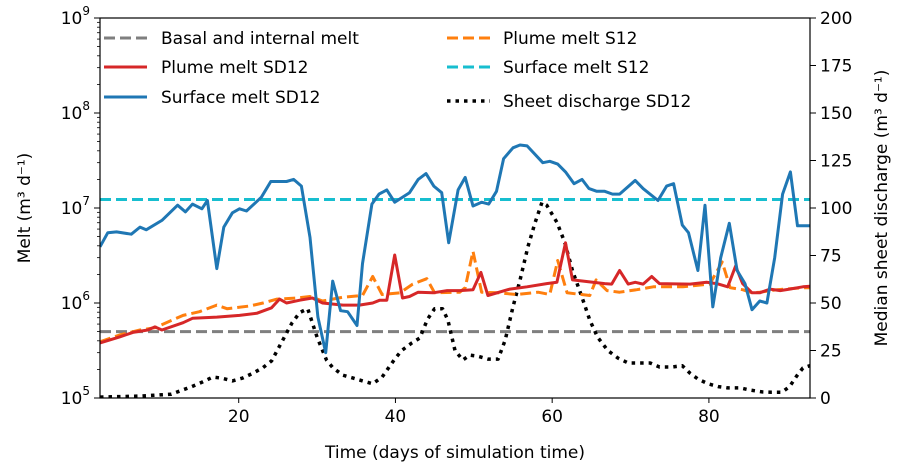 This screenshot has height=472, width=902. I want to click on y-right-tick-label: 200, so click(836, 19).